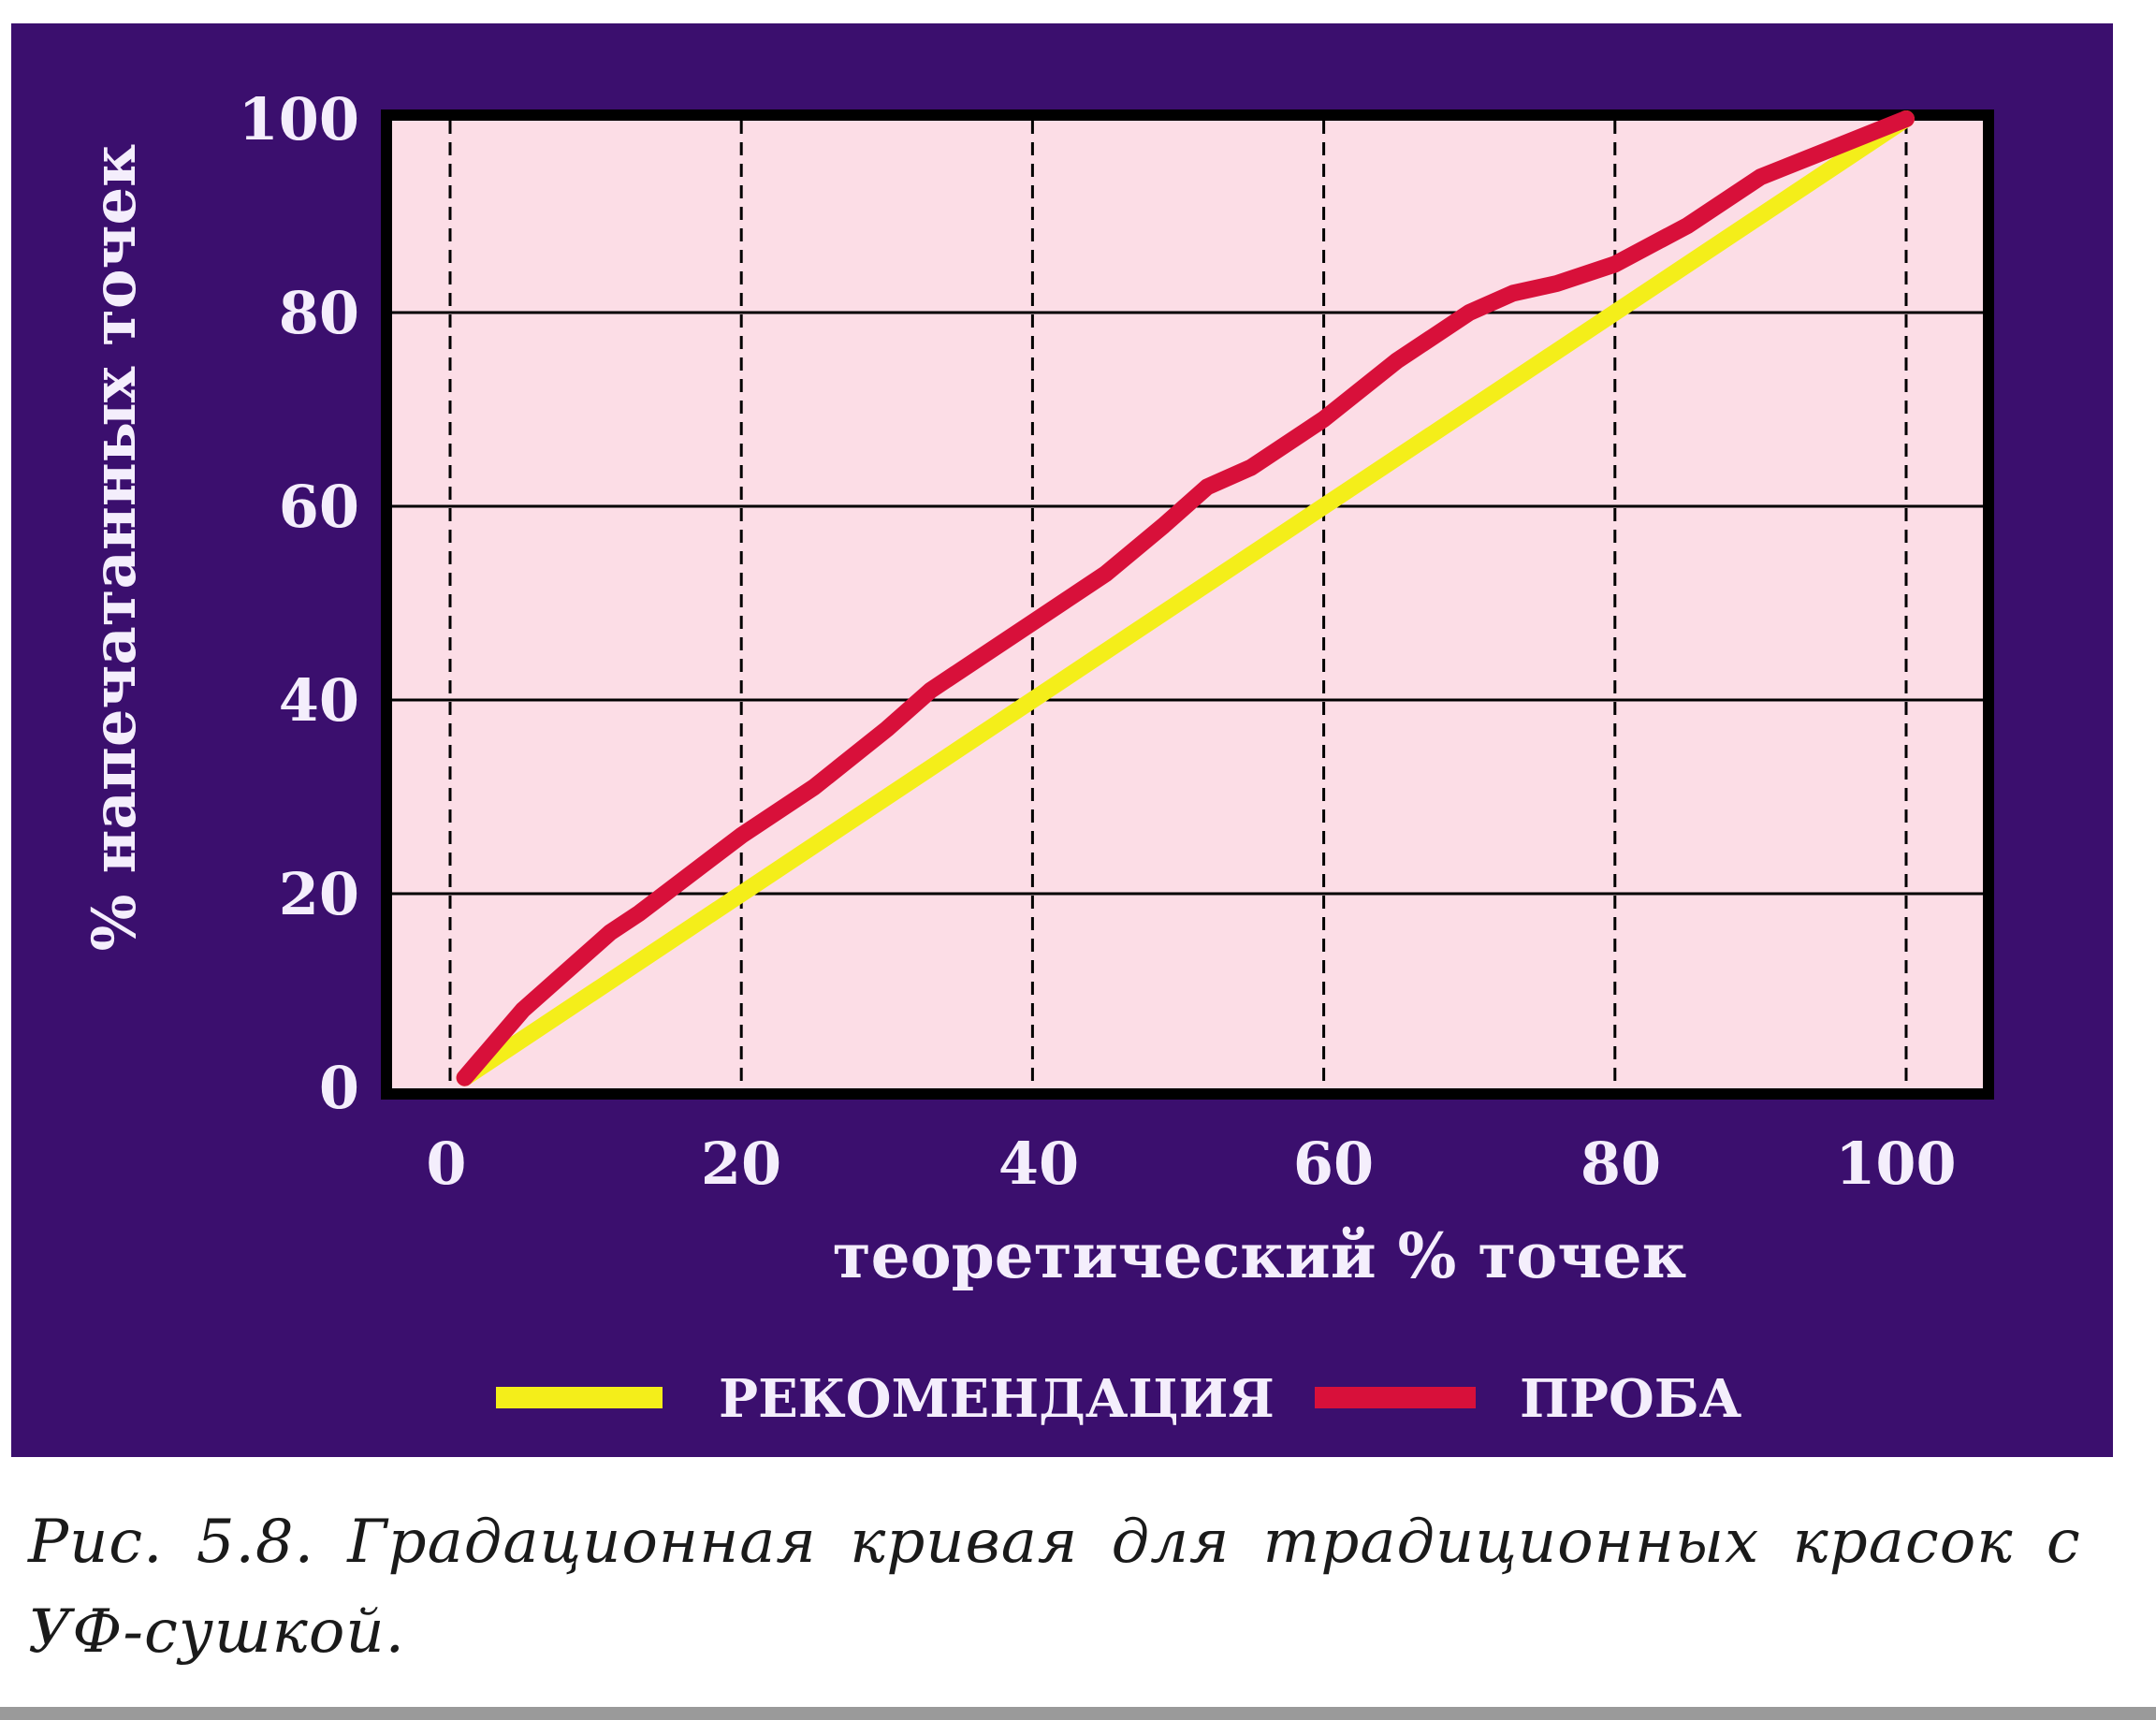 The height and width of the screenshot is (1720, 2156). Describe the element at coordinates (339, 1088) in the screenshot. I see `y-tick-label: 0` at that location.